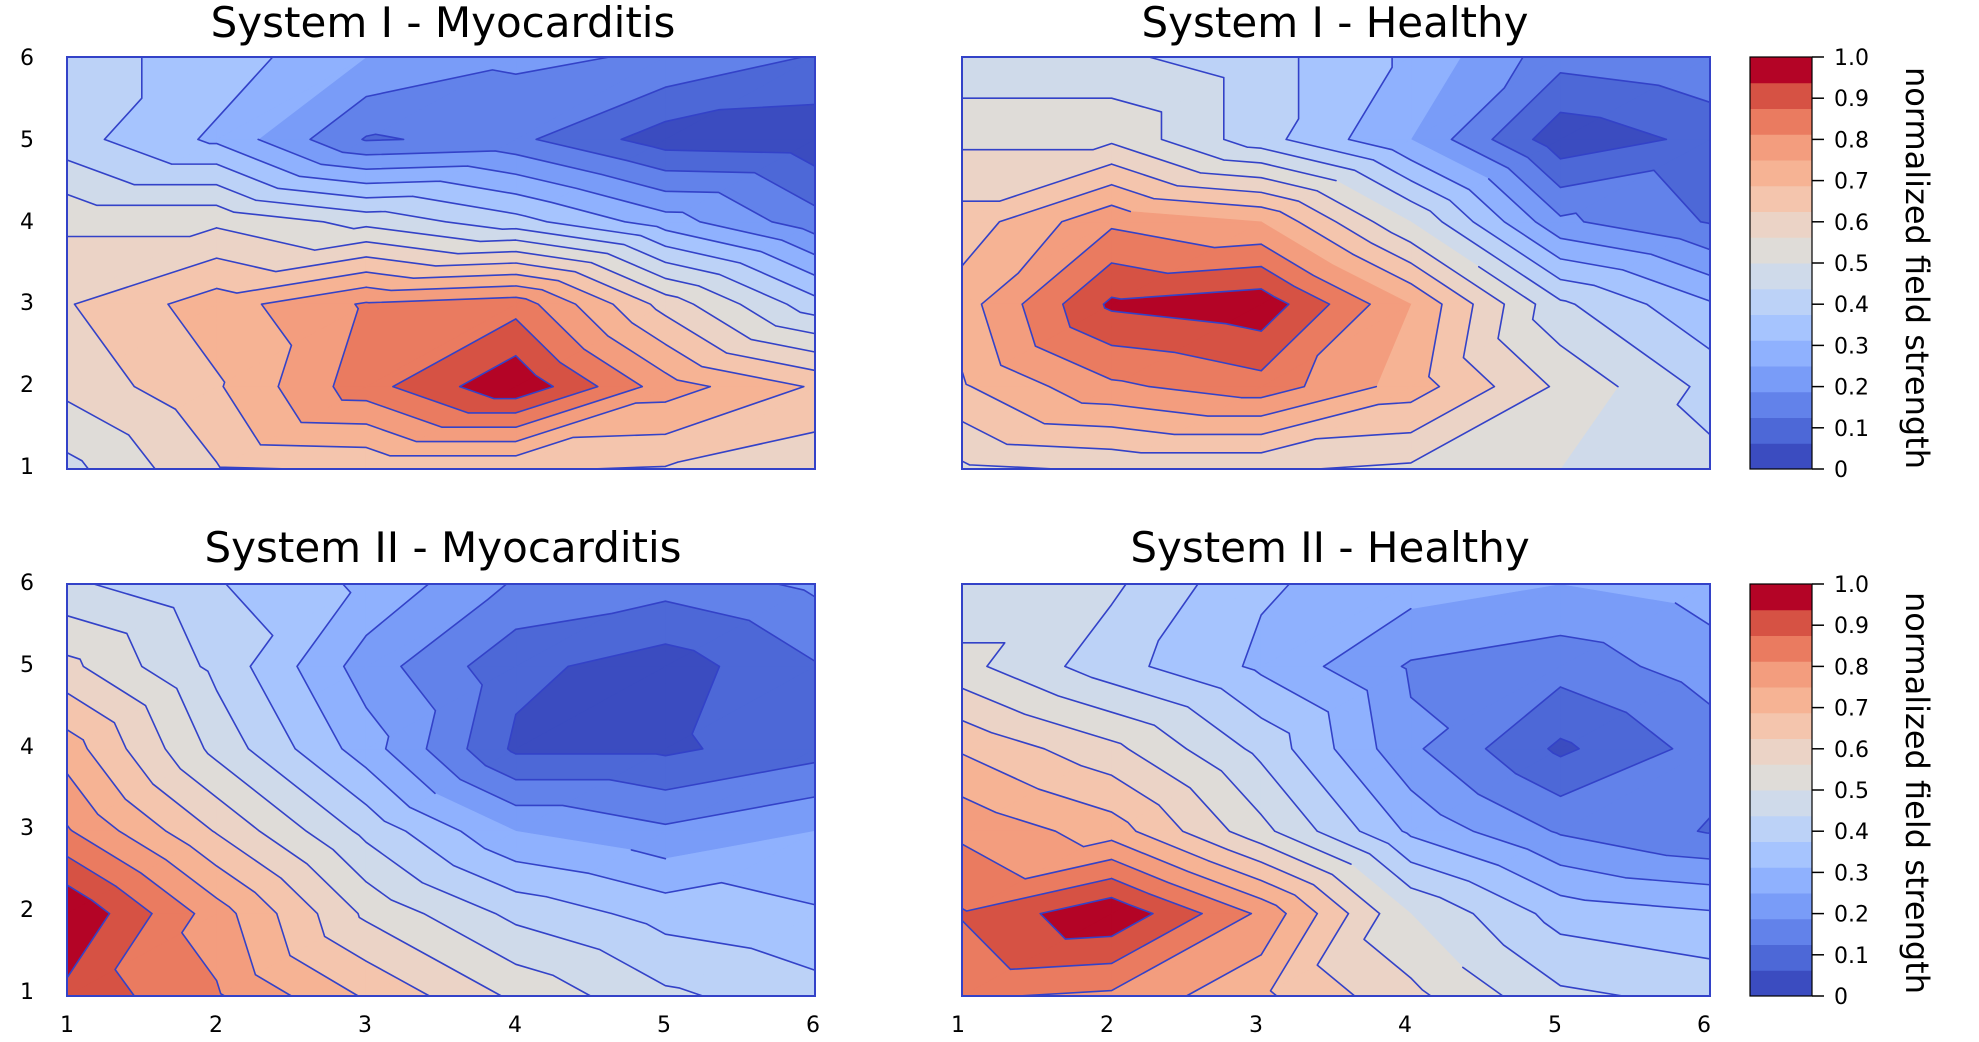  Describe the element at coordinates (67, 1025) in the screenshot. I see `x-tick-label: 1` at that location.